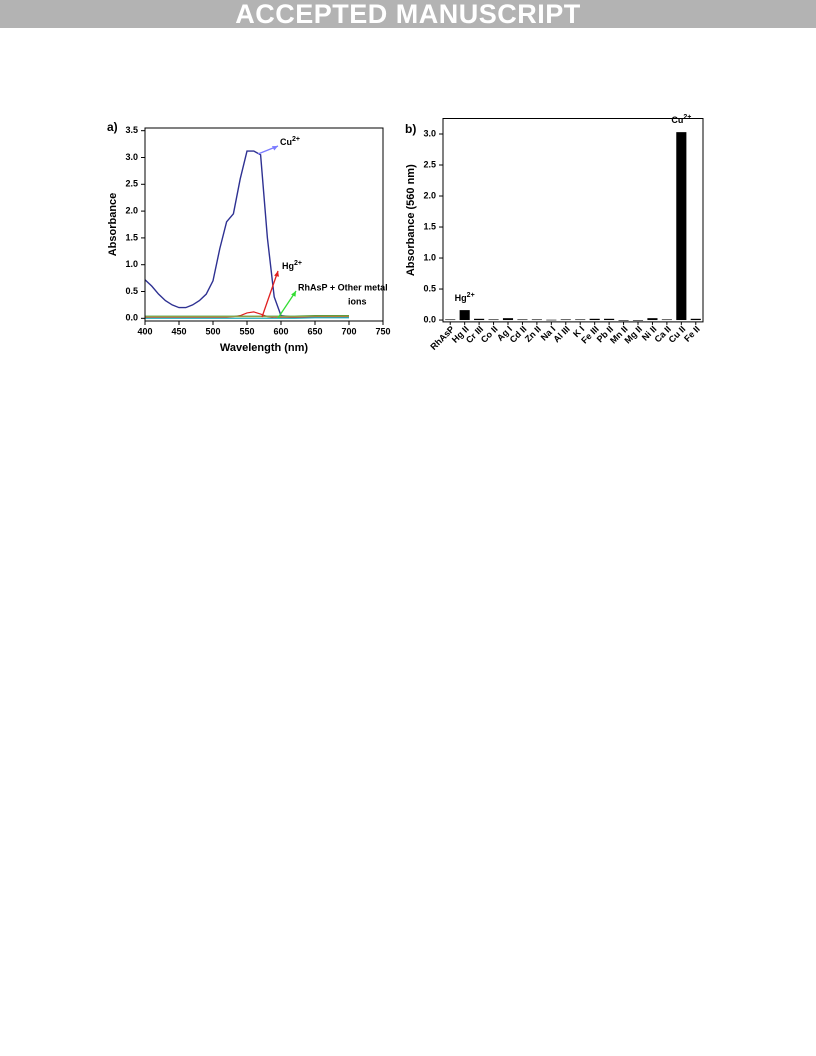  I want to click on y-axis-label: Absorbance (560 nm), so click(411, 220).